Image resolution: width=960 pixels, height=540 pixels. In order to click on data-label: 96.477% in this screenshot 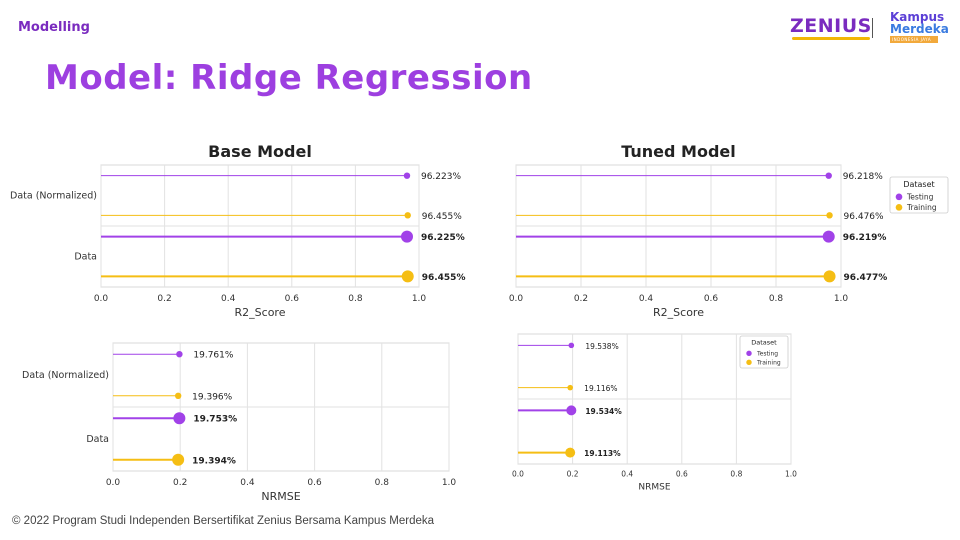, I will do `click(866, 278)`.